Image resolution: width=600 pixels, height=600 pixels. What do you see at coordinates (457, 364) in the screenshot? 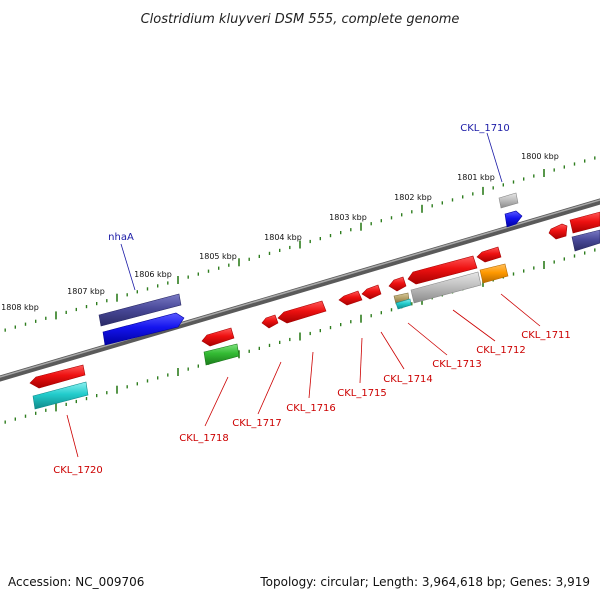
I see `gene-label-CKL-1713: CKL_1713` at bounding box center [457, 364].